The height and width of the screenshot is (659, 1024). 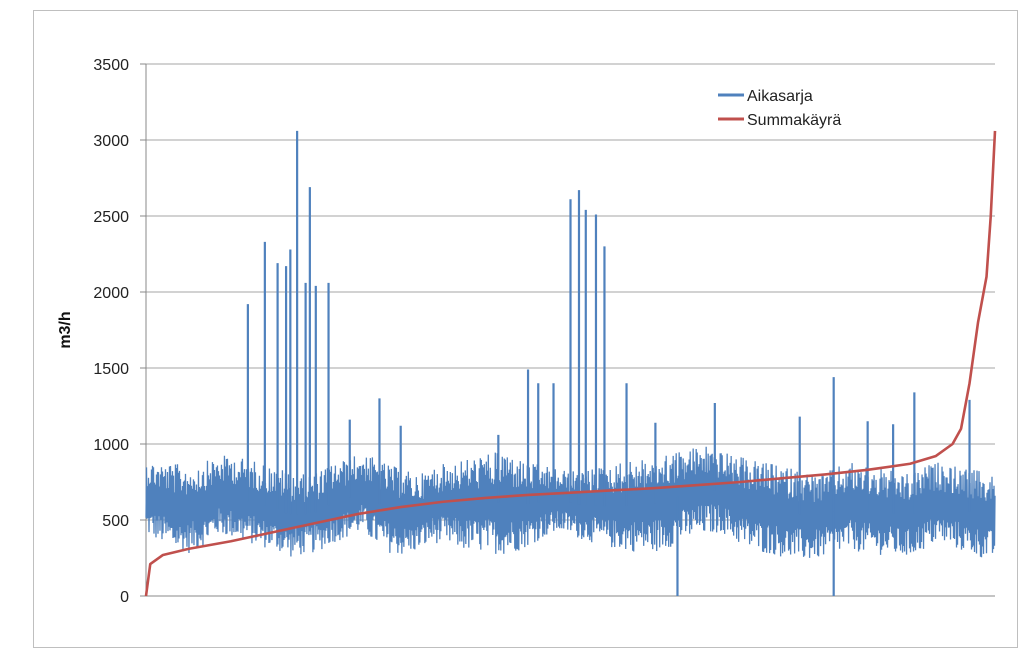 What do you see at coordinates (111, 65) in the screenshot?
I see `y-tick-label: 3500` at bounding box center [111, 65].